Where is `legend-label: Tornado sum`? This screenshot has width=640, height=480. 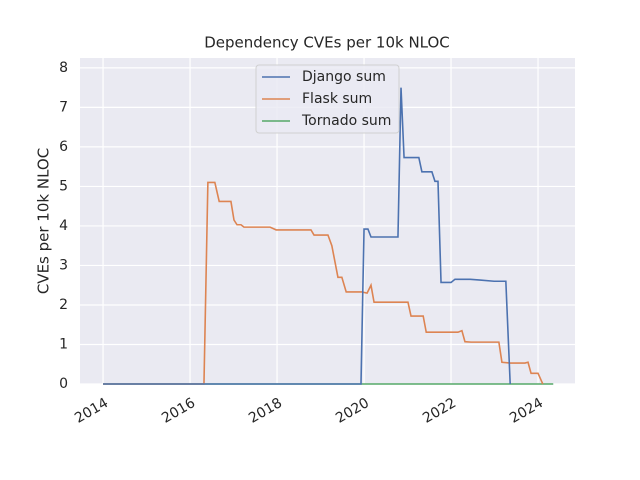 legend-label: Tornado sum is located at coordinates (346, 121).